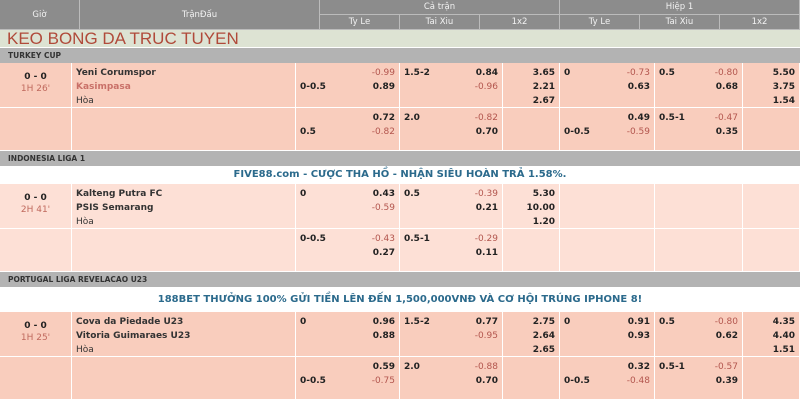 The height and width of the screenshot is (400, 800). Describe the element at coordinates (726, 132) in the screenshot. I see `odds-value: 0.35` at that location.